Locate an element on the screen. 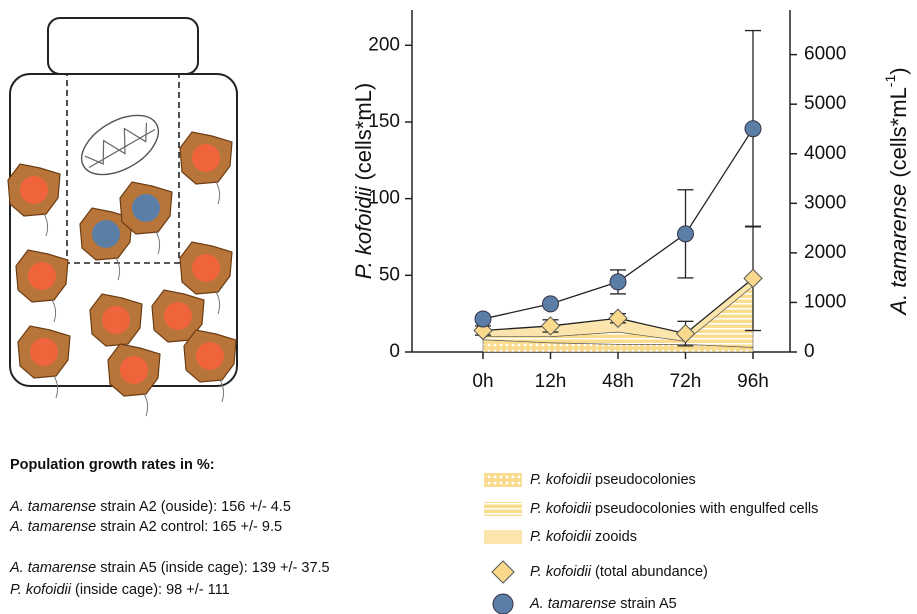  y-tick-label: 100 is located at coordinates (384, 198).